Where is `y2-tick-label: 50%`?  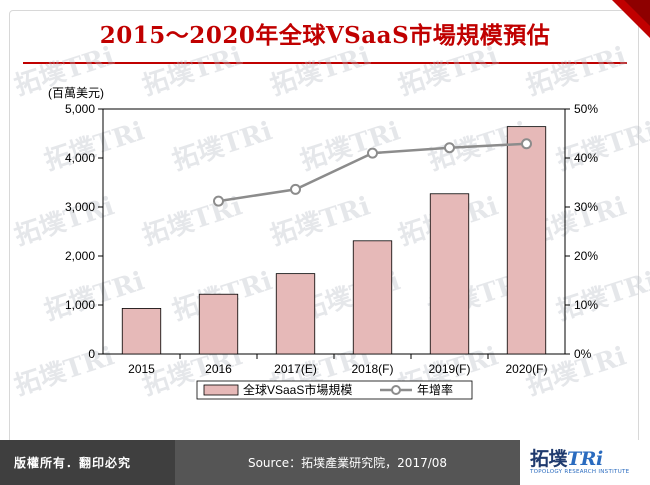 y2-tick-label: 50% is located at coordinates (586, 109).